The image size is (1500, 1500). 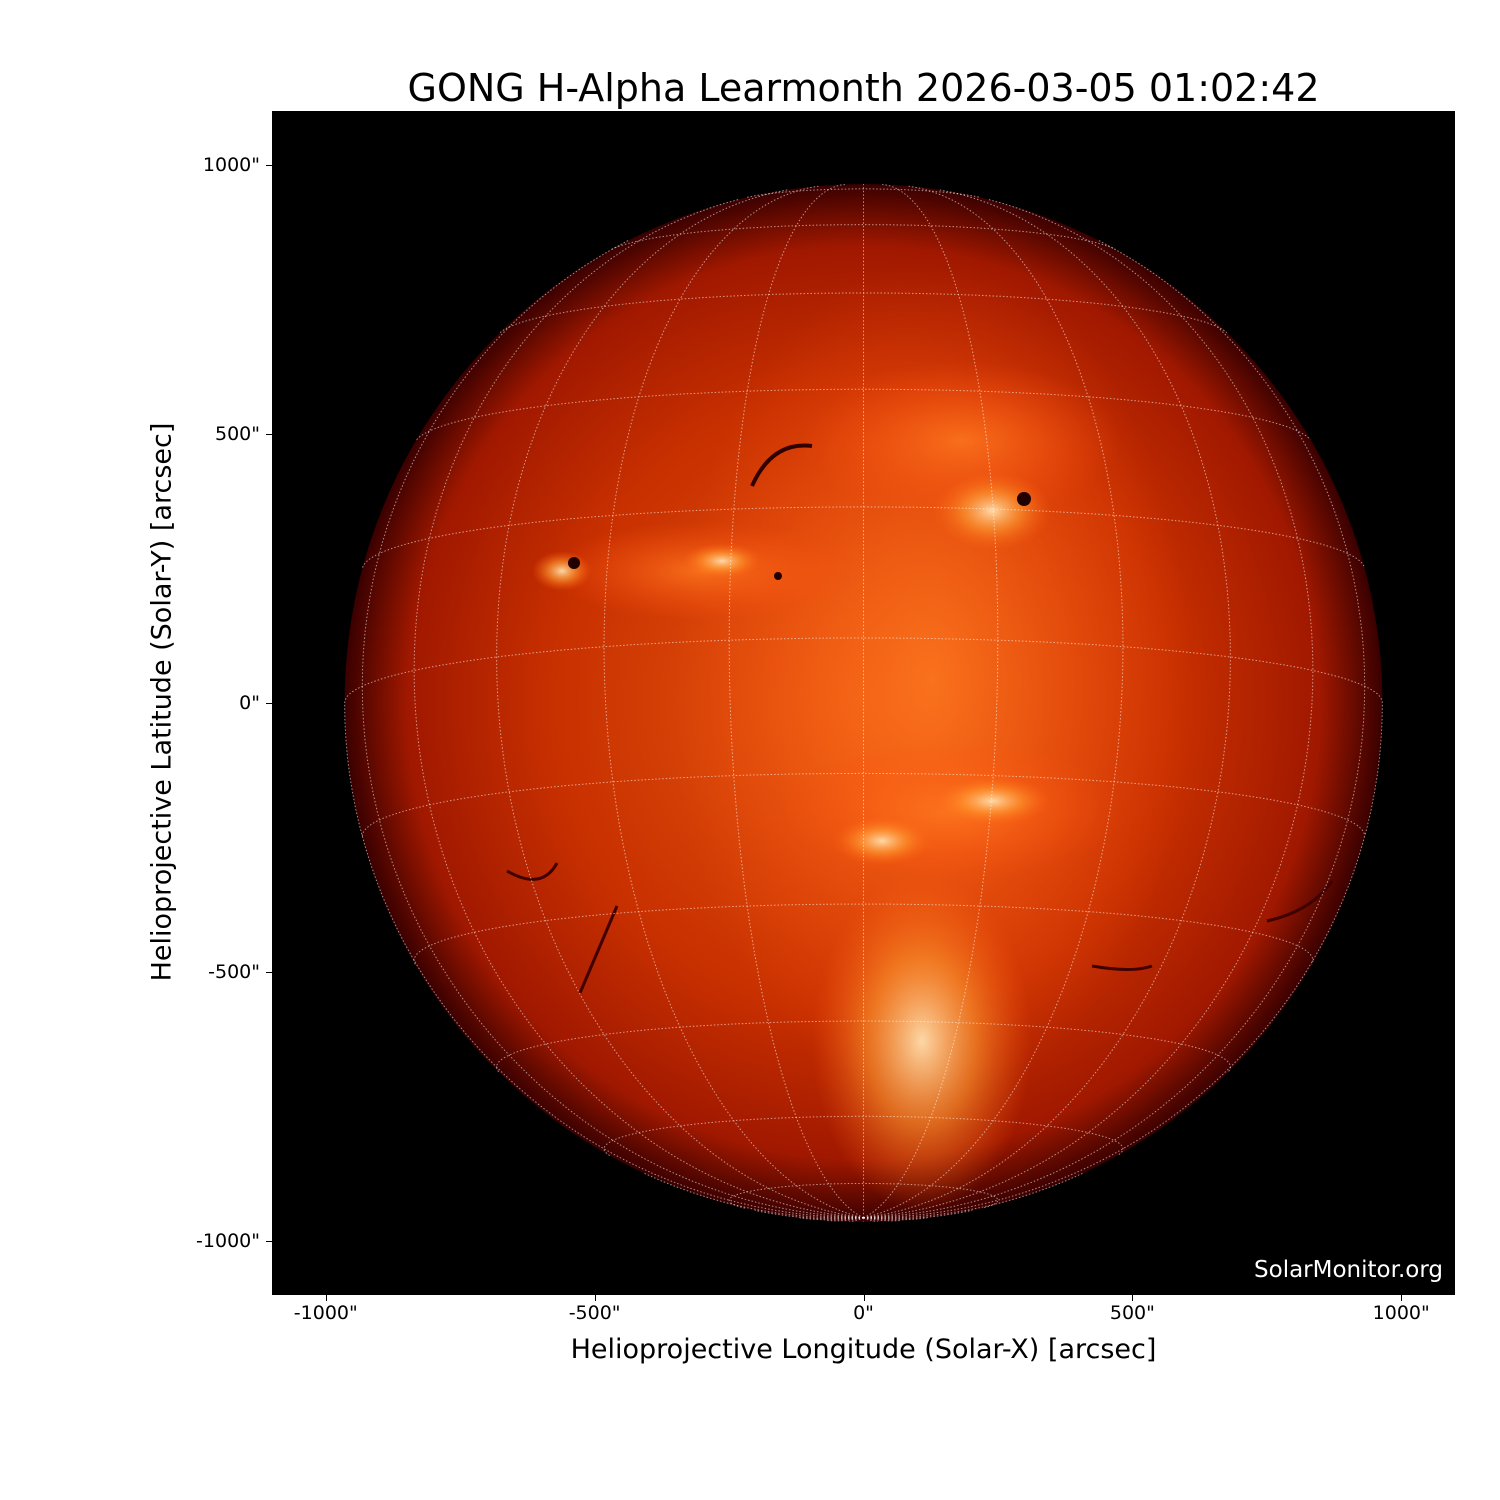 I want to click on y-tick-label: -500", so click(x=234, y=972).